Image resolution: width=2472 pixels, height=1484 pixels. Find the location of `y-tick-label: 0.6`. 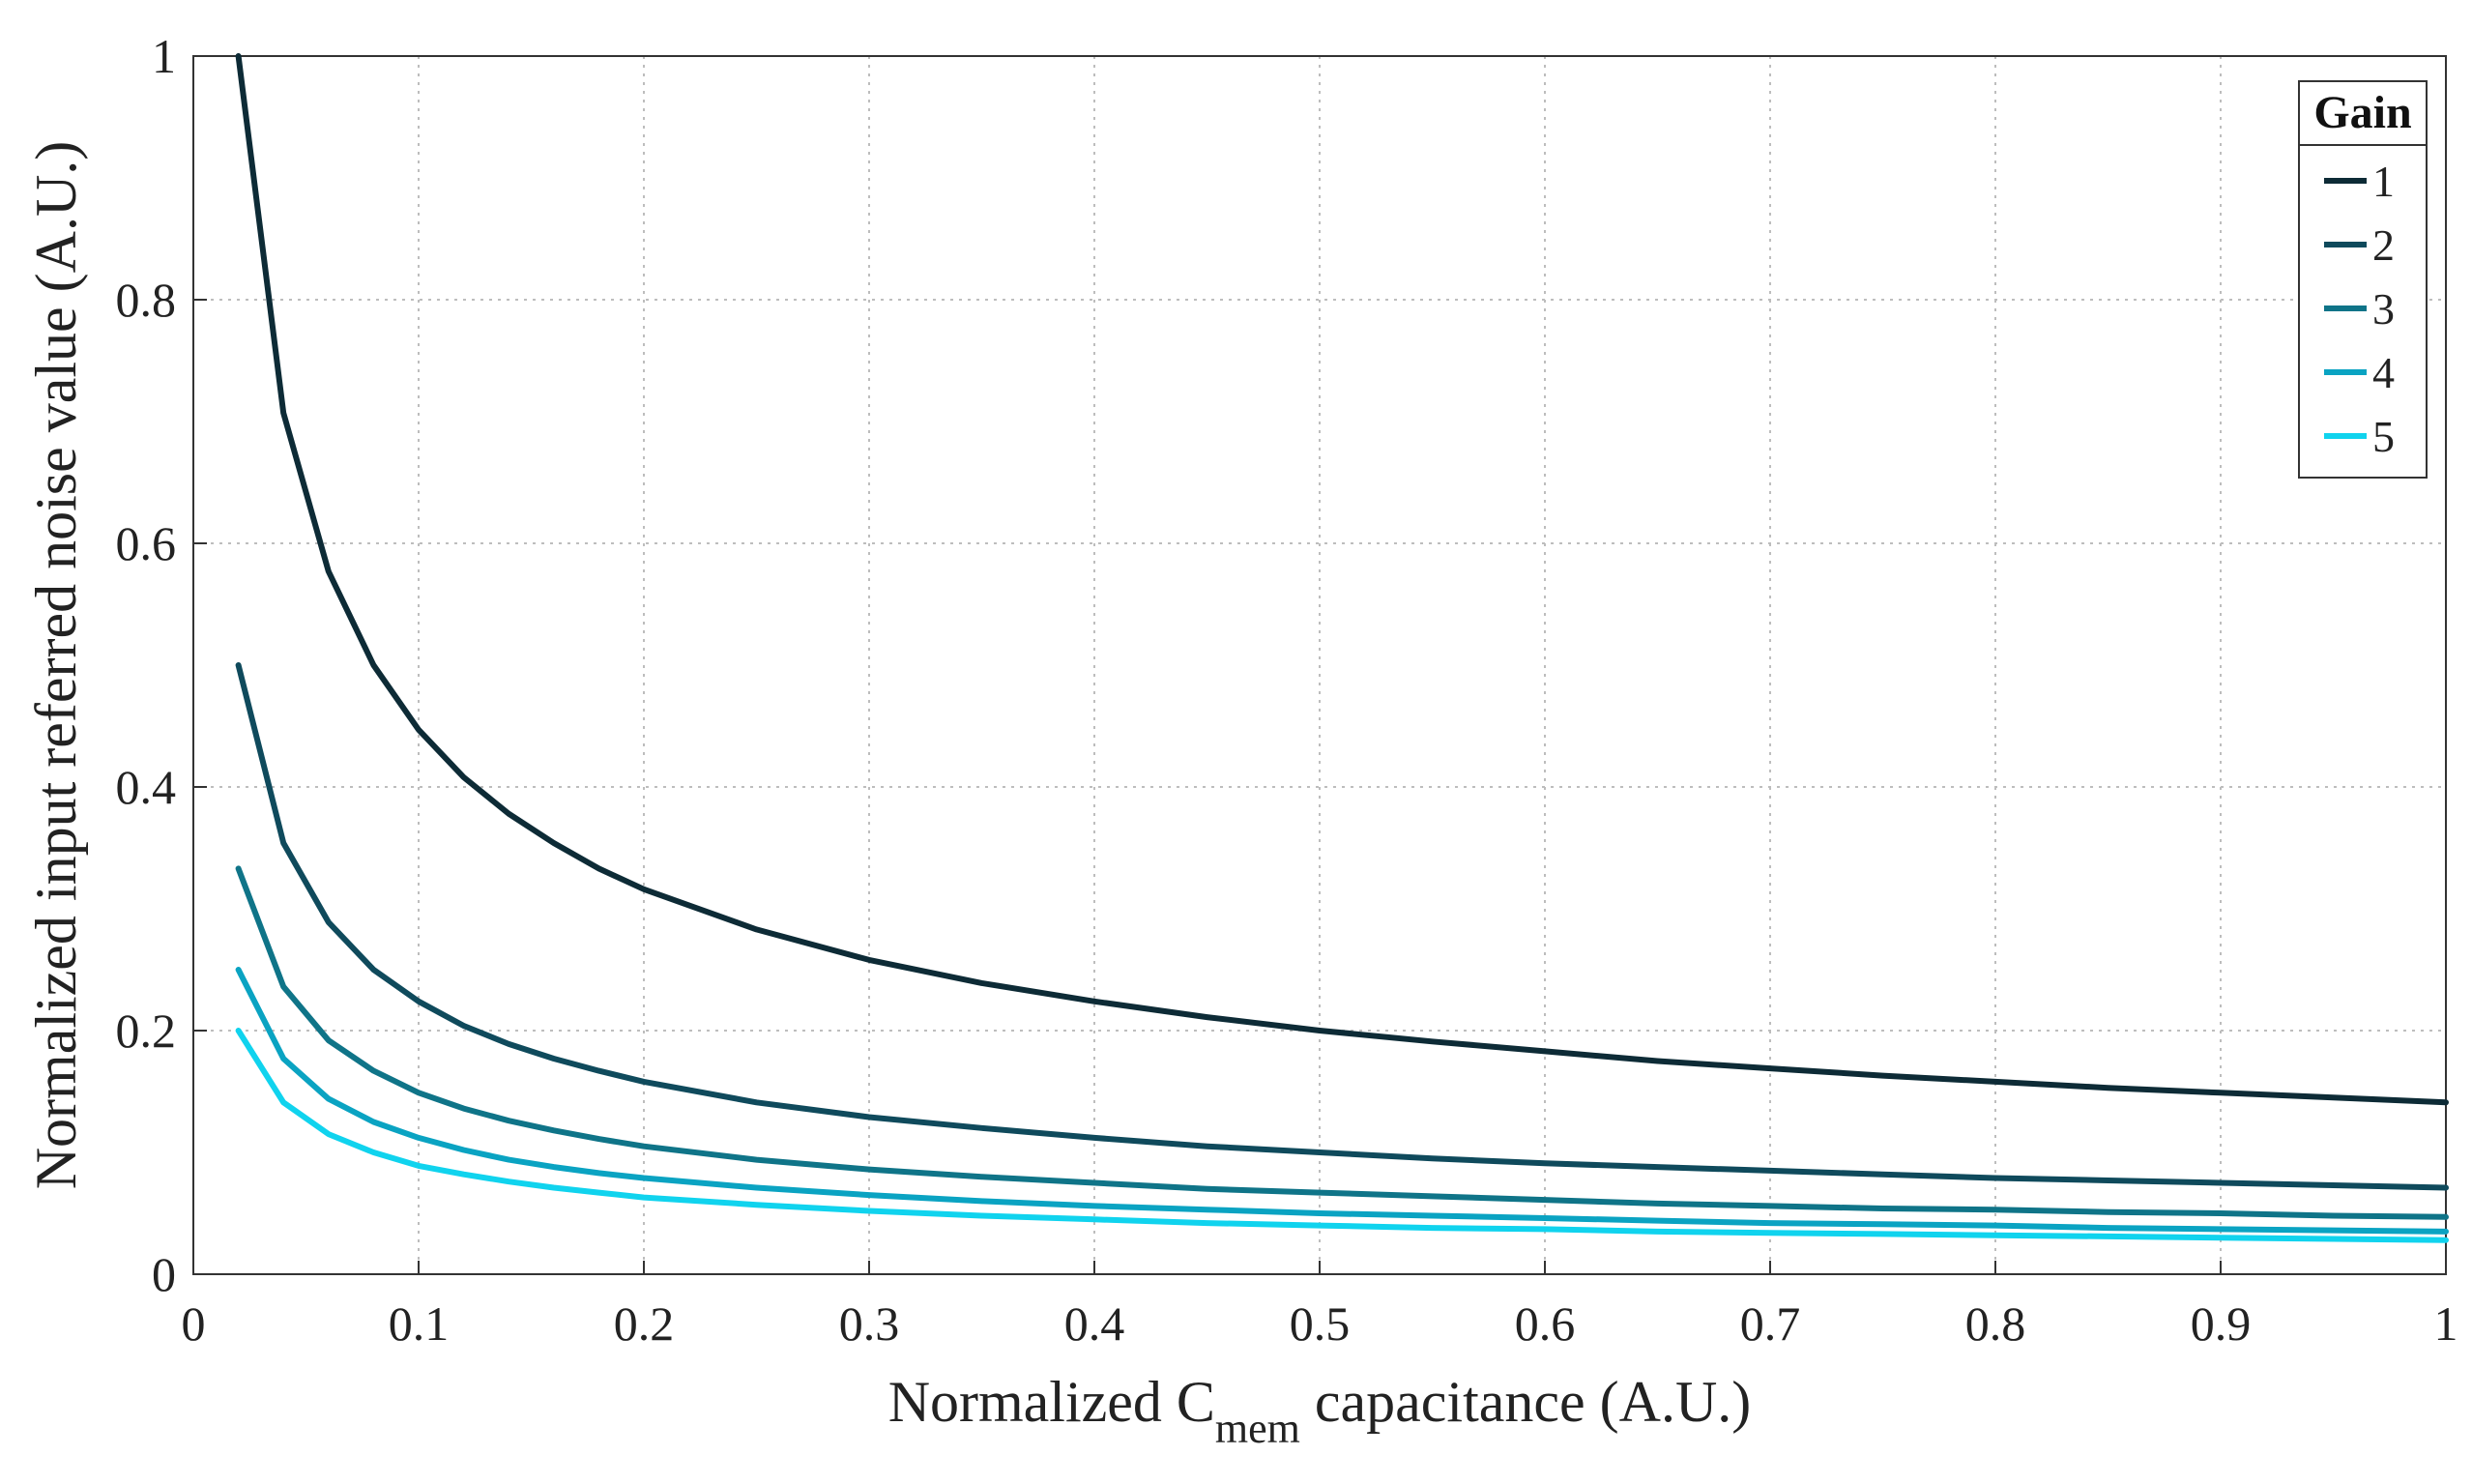

y-tick-label: 0.6 is located at coordinates (146, 543).